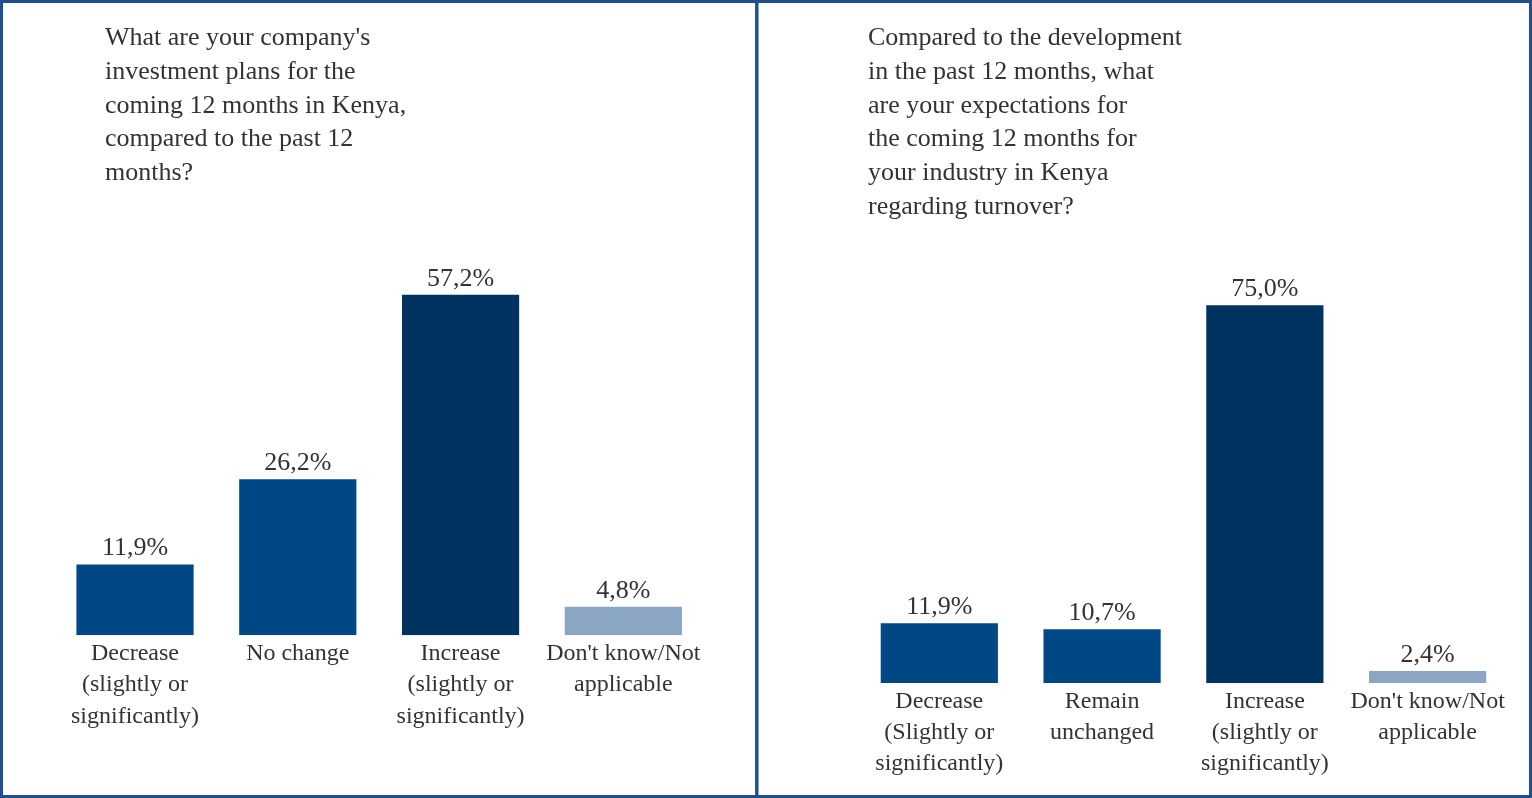 This screenshot has height=798, width=1532. I want to click on data-label: 57,2%, so click(460, 277).